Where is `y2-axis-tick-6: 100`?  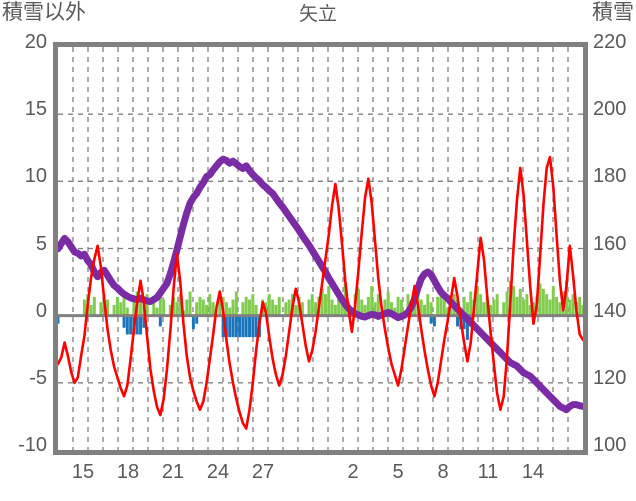 y2-axis-tick-6: 100 is located at coordinates (610, 445).